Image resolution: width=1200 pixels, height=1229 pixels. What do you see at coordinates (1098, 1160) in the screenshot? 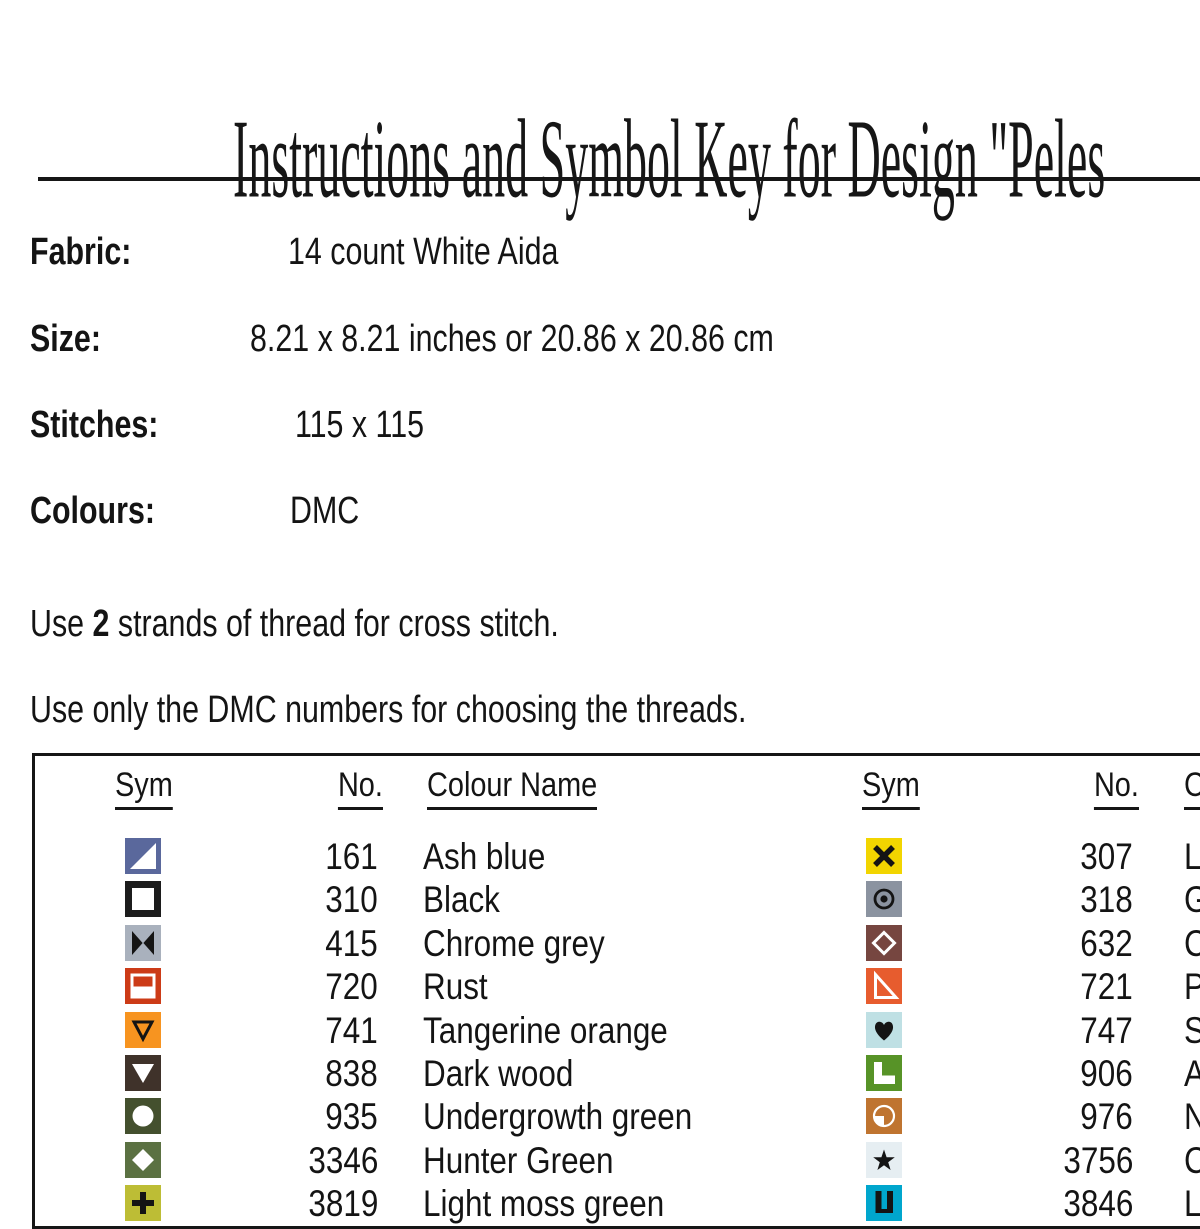
I see `dmc-number: 3756` at bounding box center [1098, 1160].